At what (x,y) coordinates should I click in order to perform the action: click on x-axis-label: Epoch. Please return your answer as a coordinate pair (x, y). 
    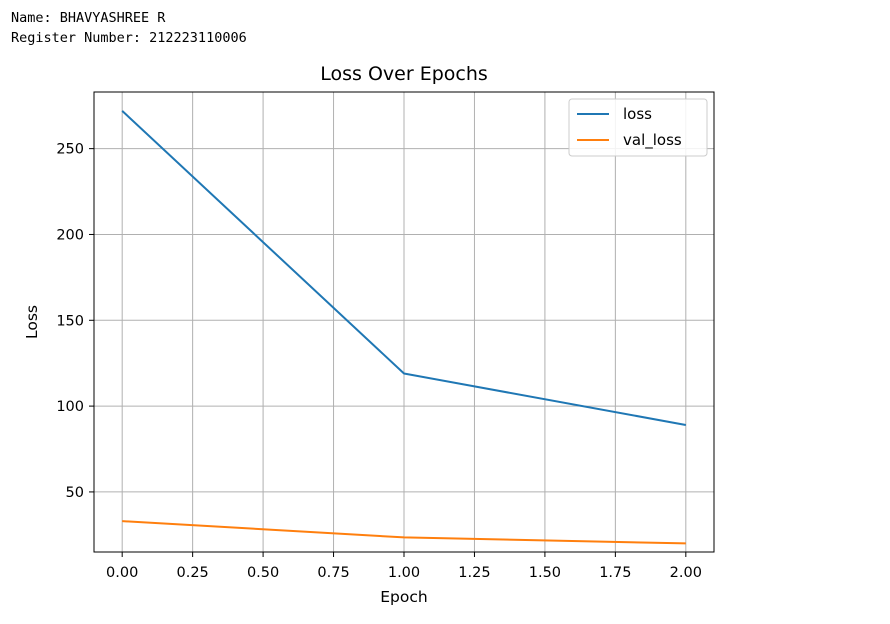
    Looking at the image, I should click on (403, 597).